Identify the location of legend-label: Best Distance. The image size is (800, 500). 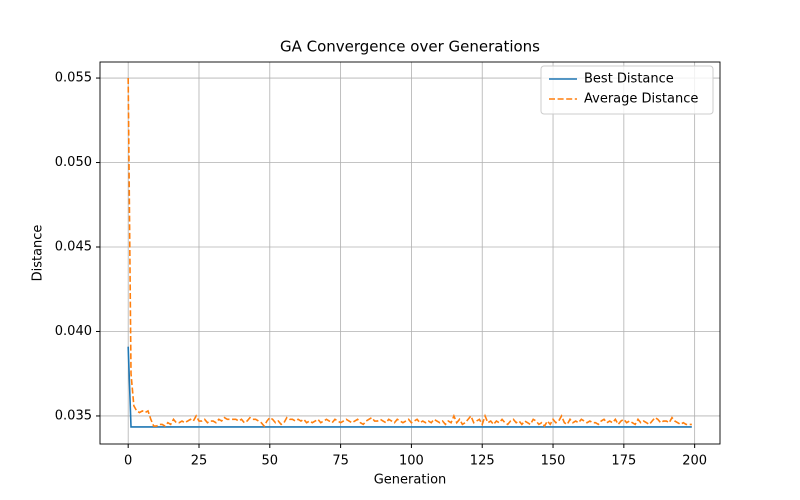
(629, 79).